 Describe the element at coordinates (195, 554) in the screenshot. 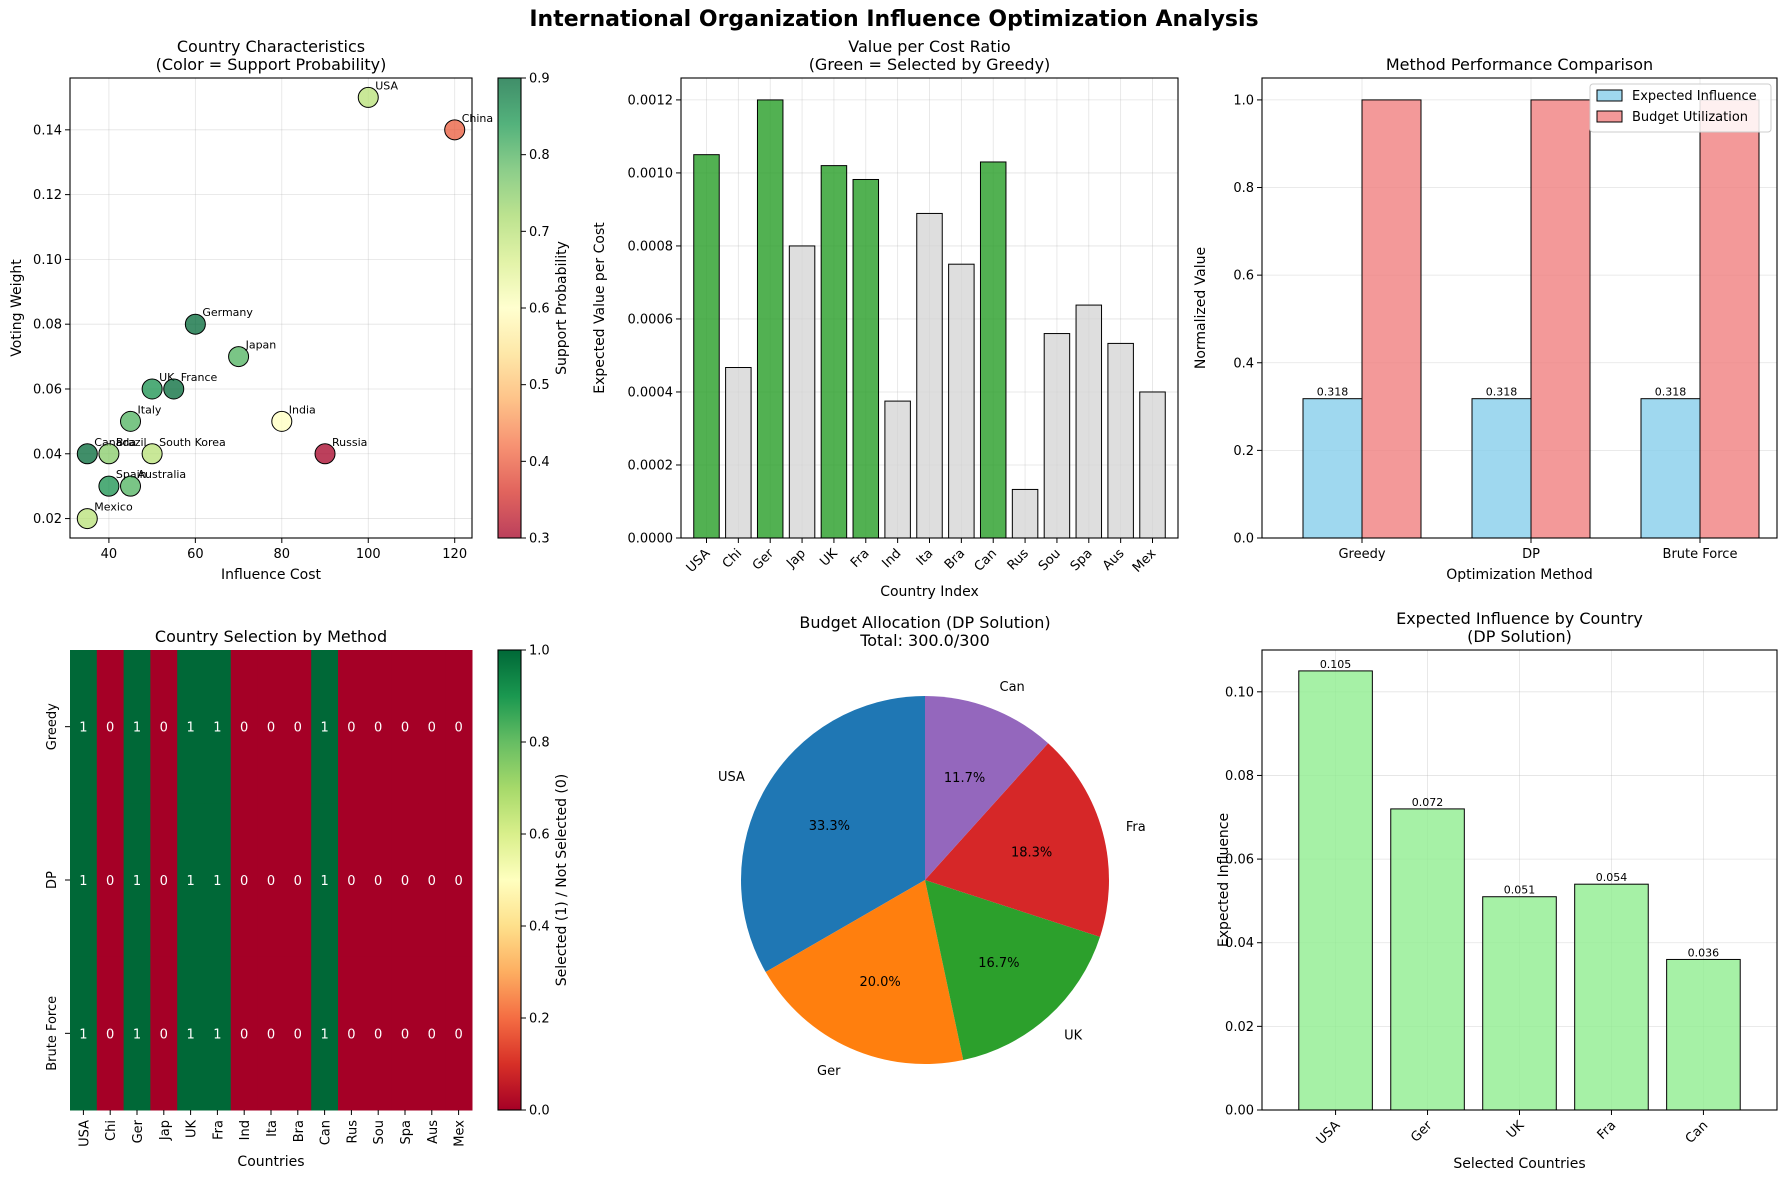

I see `x-tick-label: 60` at that location.